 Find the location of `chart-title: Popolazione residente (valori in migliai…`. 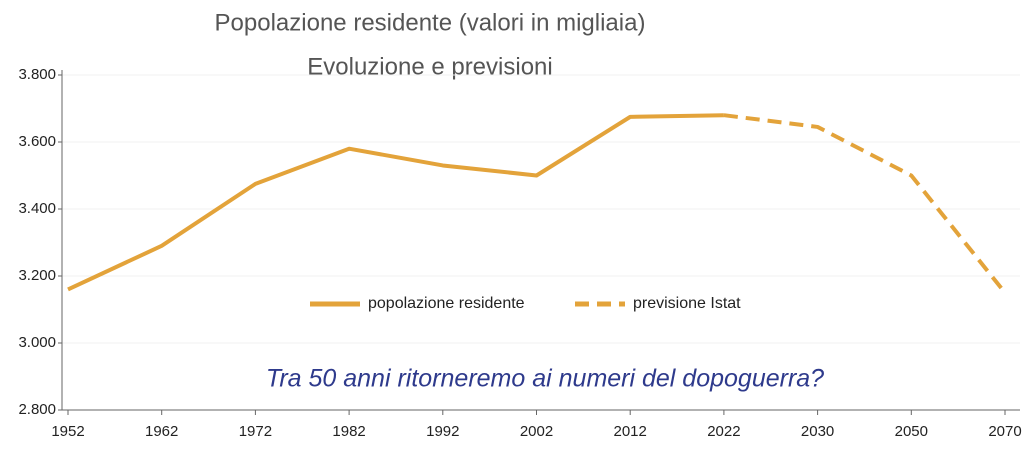

chart-title: Popolazione residente (valori in migliai… is located at coordinates (430, 22).